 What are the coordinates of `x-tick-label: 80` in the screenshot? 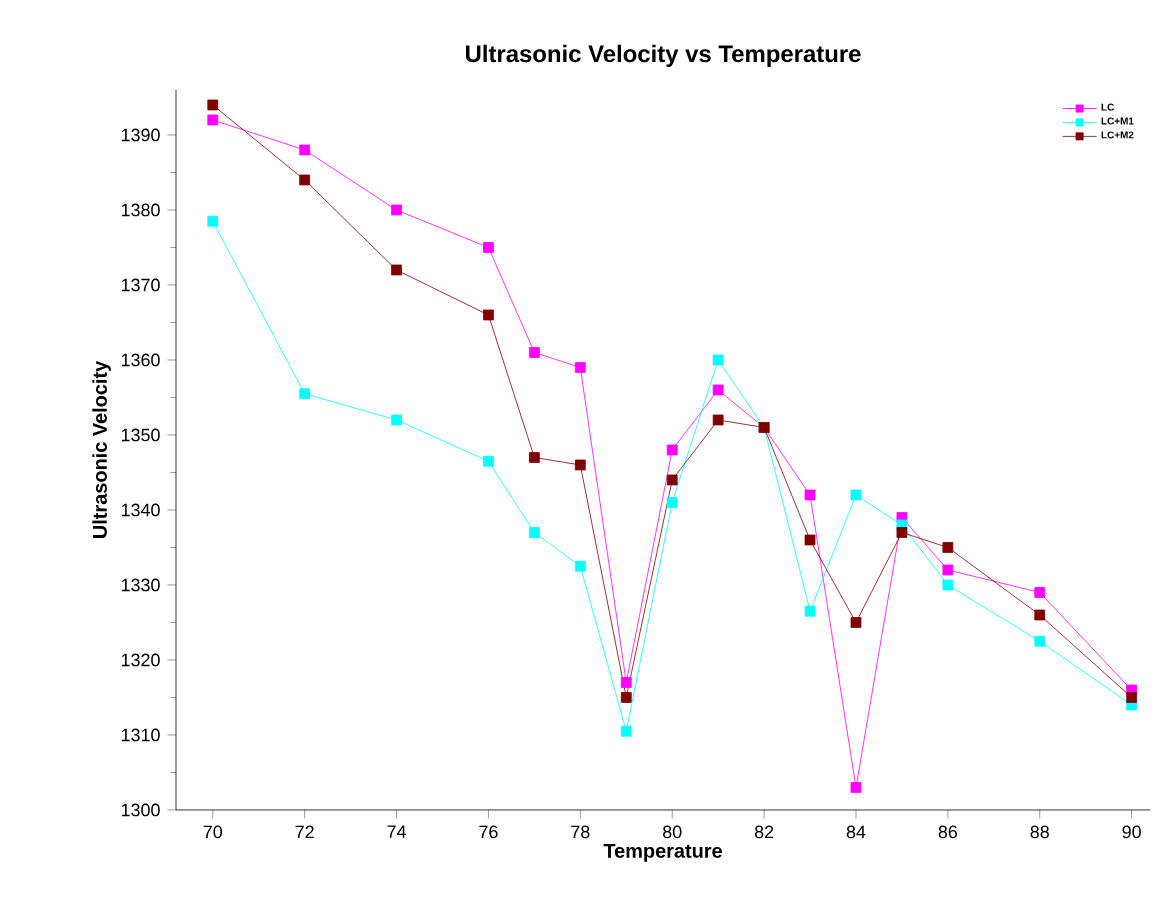 It's located at (672, 832).